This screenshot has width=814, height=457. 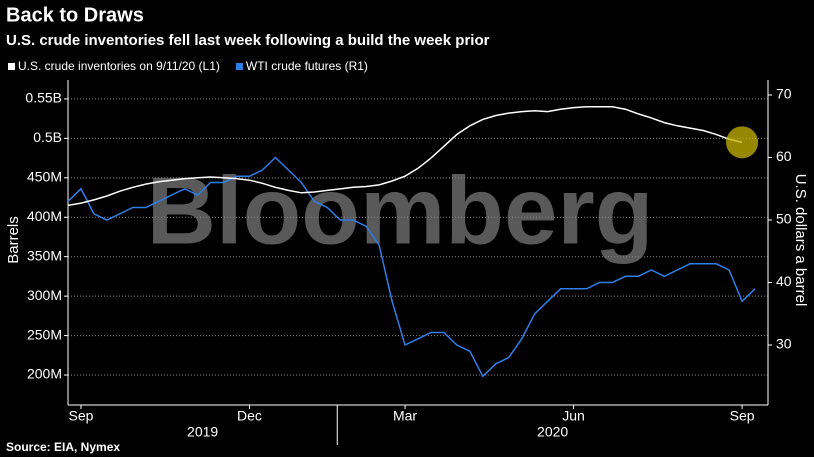 What do you see at coordinates (742, 142) in the screenshot?
I see `highlight-marker` at bounding box center [742, 142].